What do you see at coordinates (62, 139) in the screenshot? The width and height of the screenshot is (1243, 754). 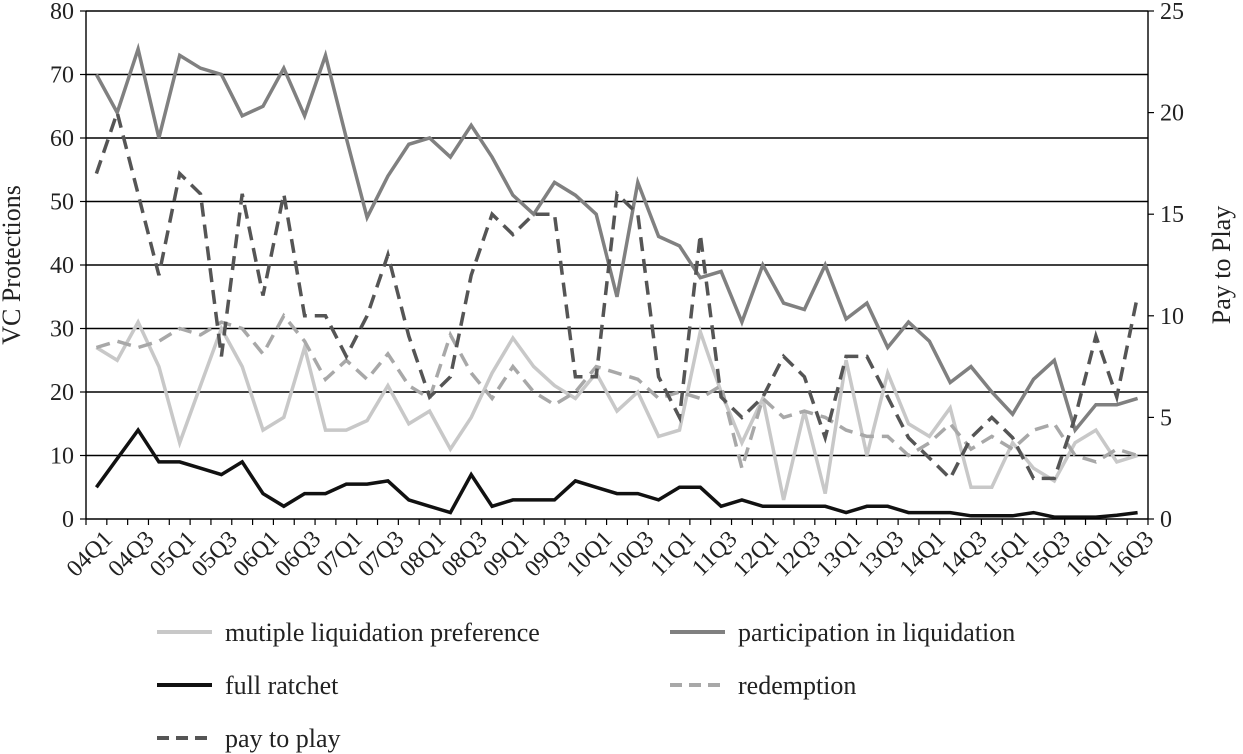 I see `left-tick-label-60: 60` at bounding box center [62, 139].